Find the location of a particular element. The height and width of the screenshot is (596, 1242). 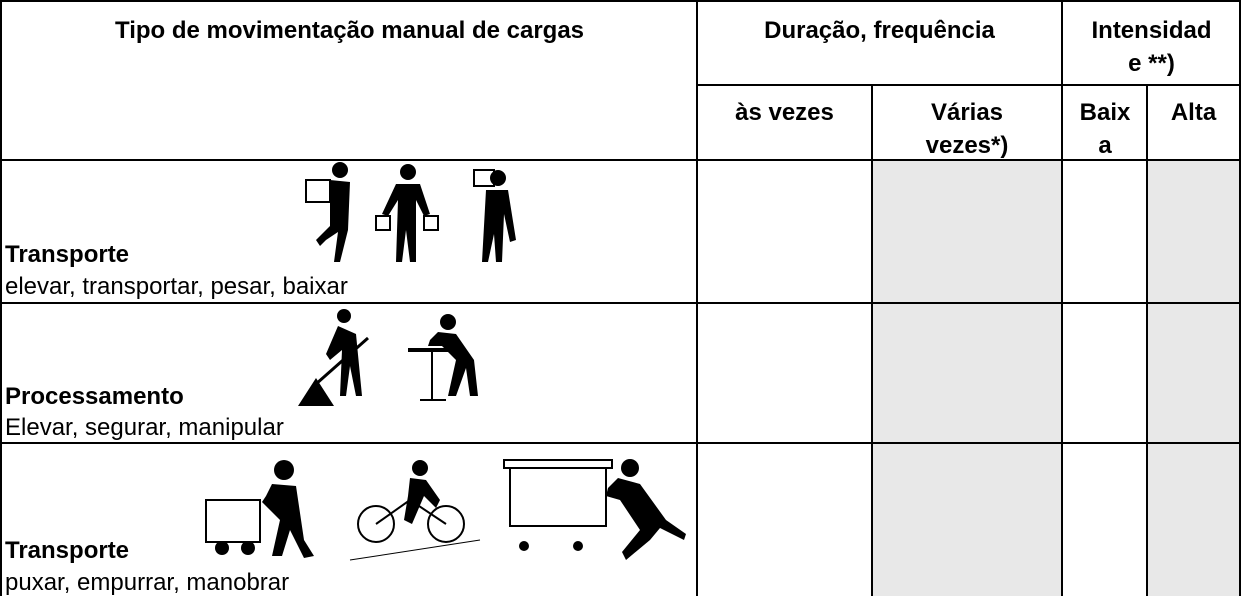

header-type: Tipo de movimentação manual de cargas is located at coordinates (349, 30).